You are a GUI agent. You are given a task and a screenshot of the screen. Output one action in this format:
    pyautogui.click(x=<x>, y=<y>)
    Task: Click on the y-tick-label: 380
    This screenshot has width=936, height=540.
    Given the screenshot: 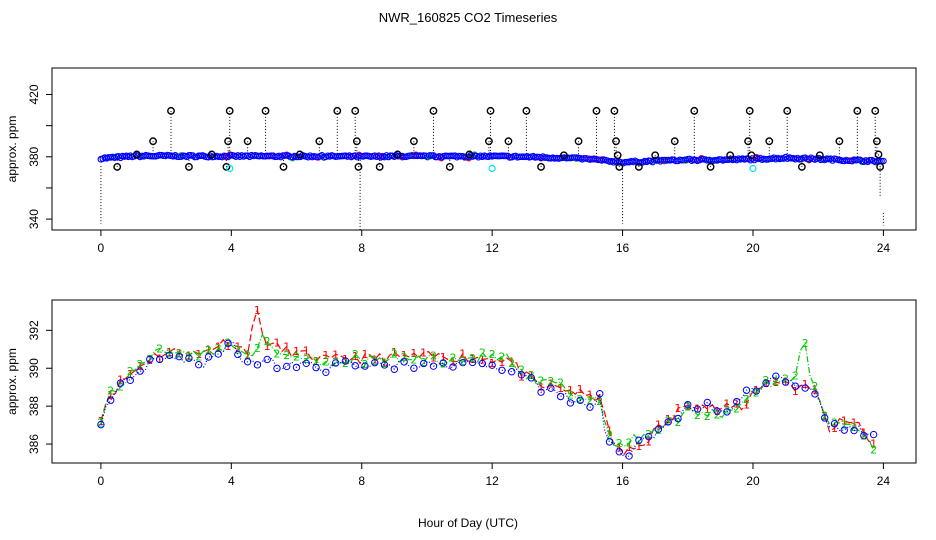 What is the action you would take?
    pyautogui.click(x=34, y=156)
    